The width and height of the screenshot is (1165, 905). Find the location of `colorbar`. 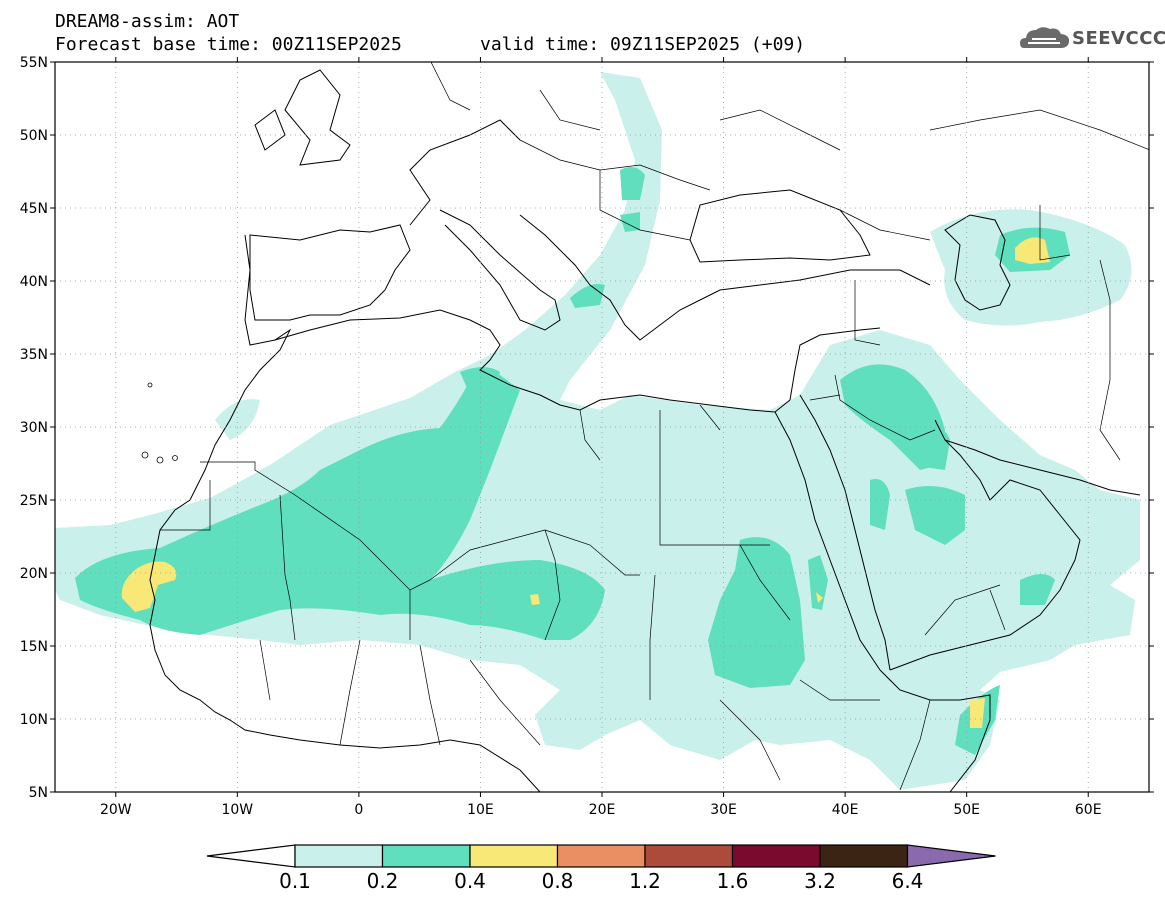

colorbar is located at coordinates (601, 856).